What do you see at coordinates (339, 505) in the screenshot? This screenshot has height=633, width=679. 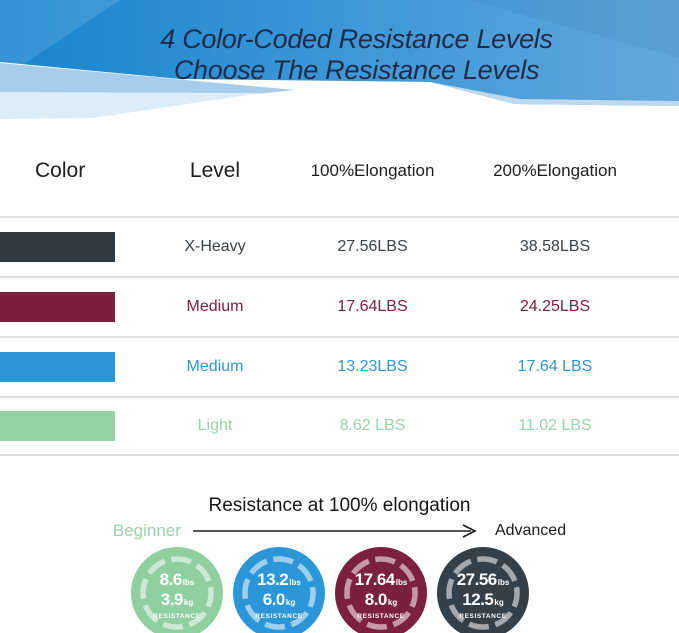 I see `scale-title: Resistance at 100% elongation` at bounding box center [339, 505].